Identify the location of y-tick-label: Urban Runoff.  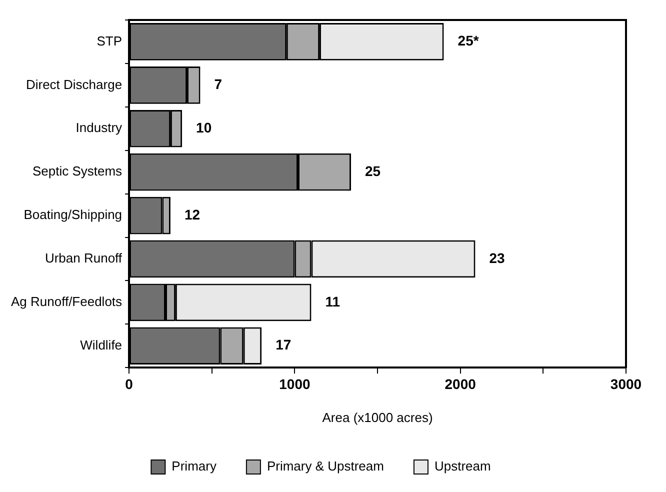
(83, 258).